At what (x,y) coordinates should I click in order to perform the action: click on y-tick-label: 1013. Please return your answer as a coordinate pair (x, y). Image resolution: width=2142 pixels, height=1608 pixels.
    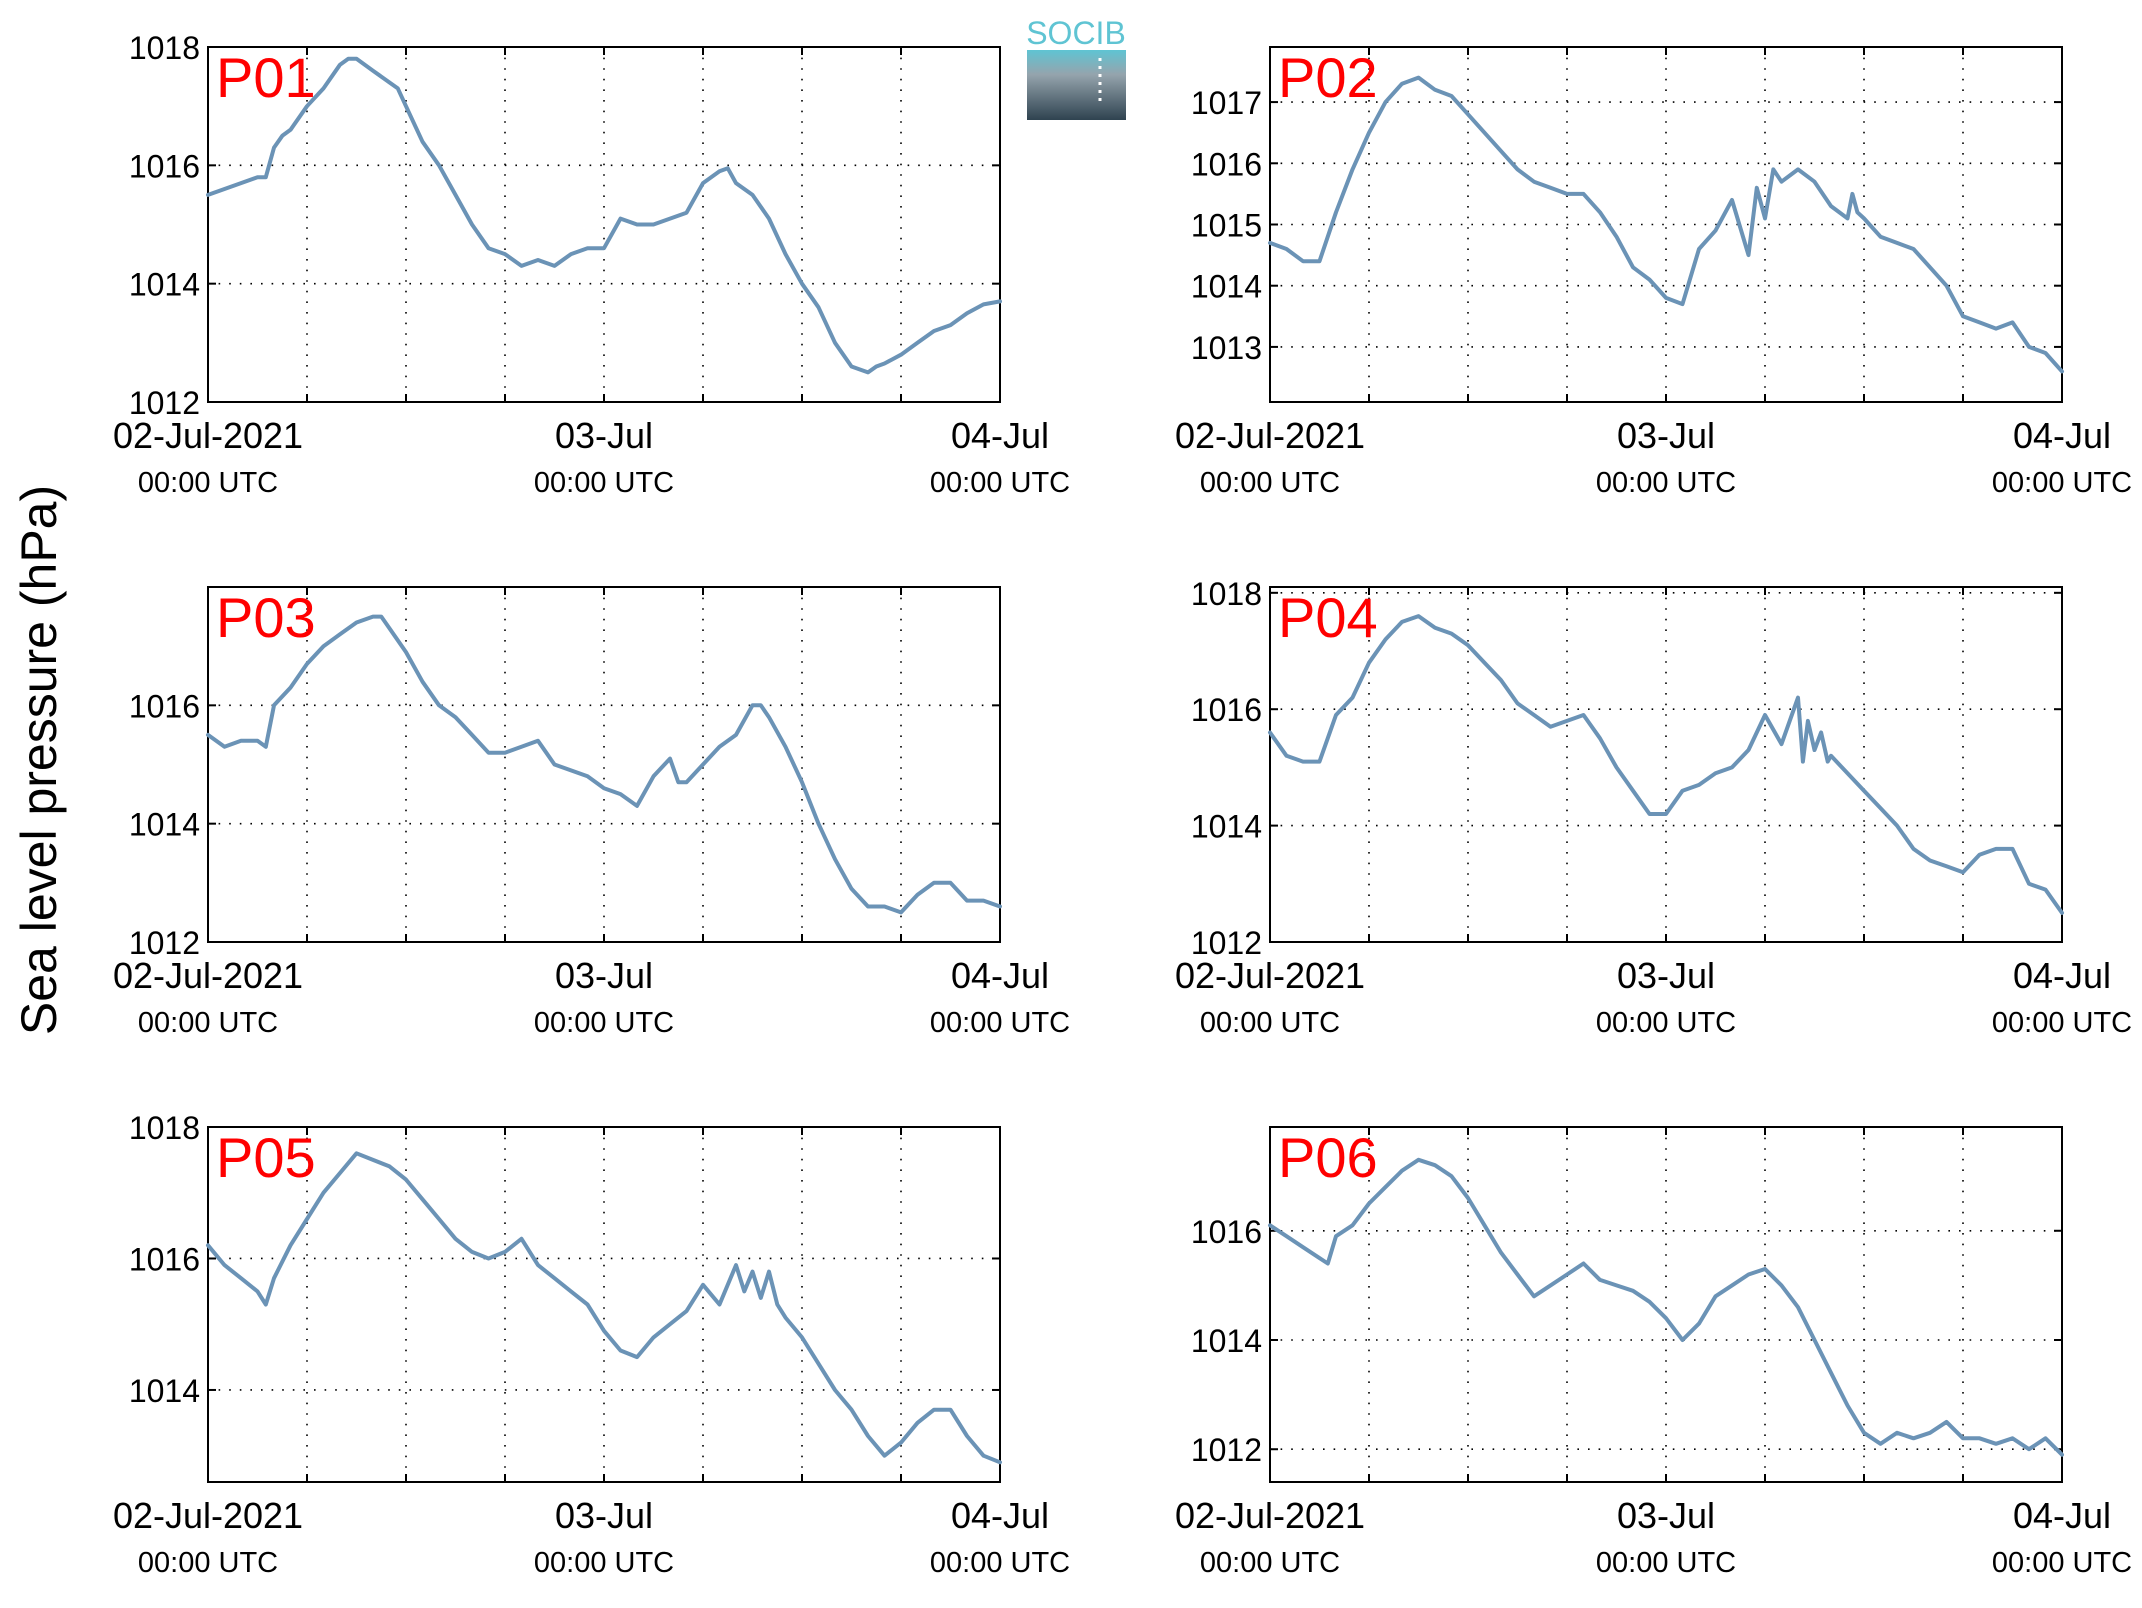
    Looking at the image, I should click on (1226, 348).